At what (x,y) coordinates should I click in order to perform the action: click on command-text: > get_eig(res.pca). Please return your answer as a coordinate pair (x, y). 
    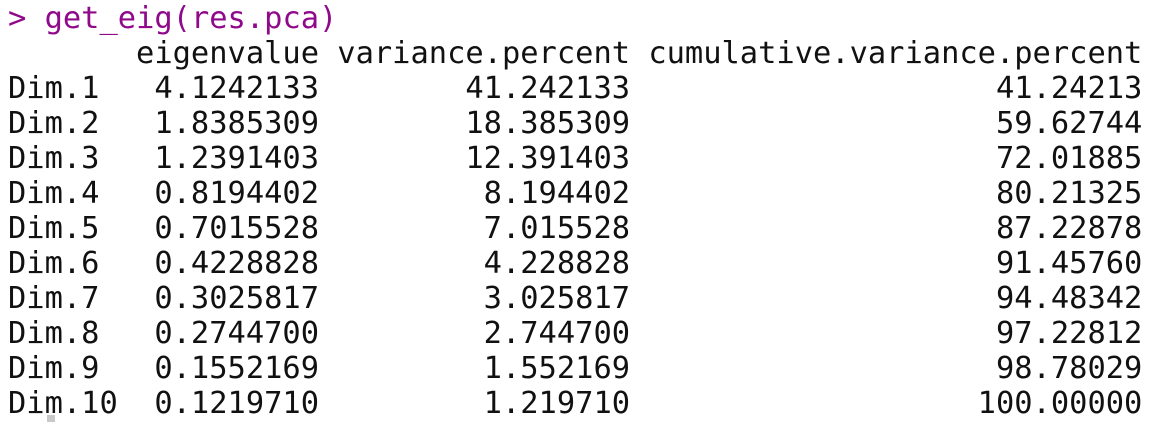
    Looking at the image, I should click on (173, 18).